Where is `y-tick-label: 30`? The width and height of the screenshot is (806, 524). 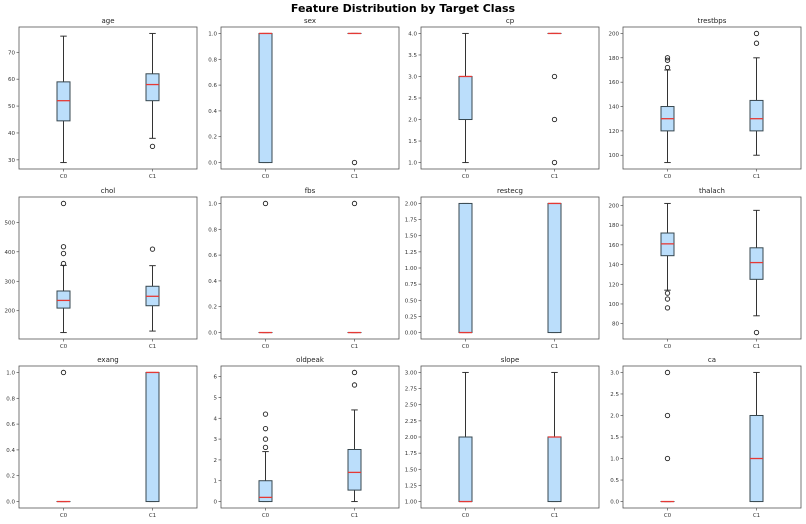 y-tick-label: 30 is located at coordinates (11, 161).